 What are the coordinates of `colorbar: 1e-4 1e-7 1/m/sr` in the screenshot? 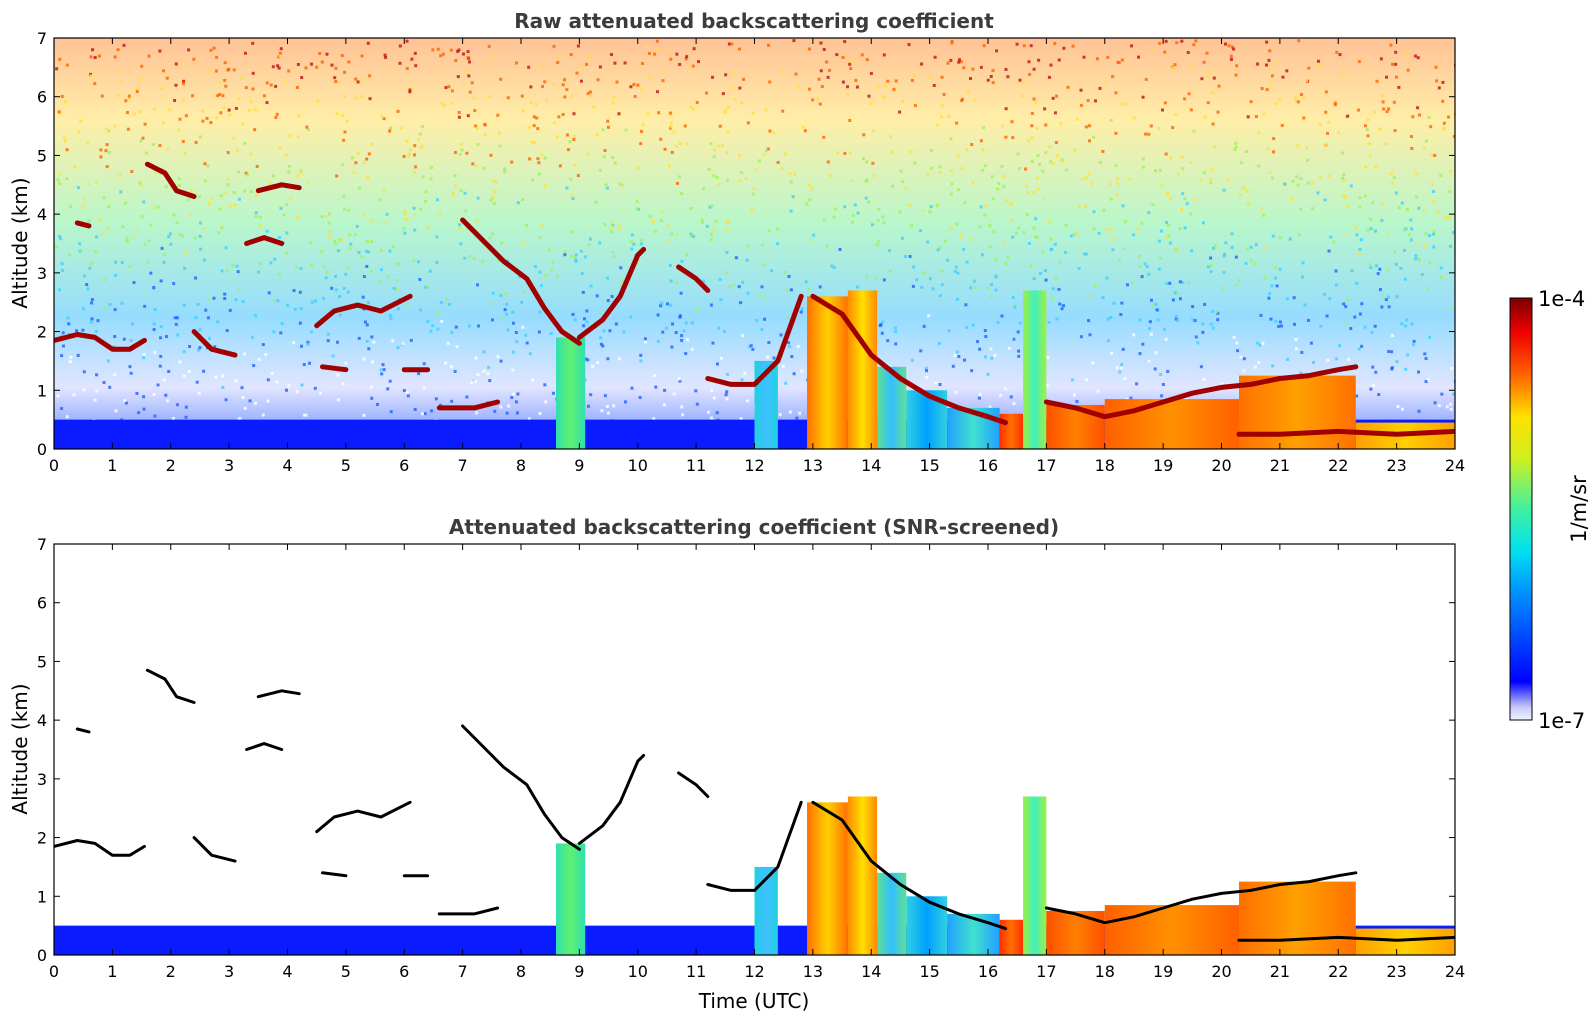 It's located at (1550, 510).